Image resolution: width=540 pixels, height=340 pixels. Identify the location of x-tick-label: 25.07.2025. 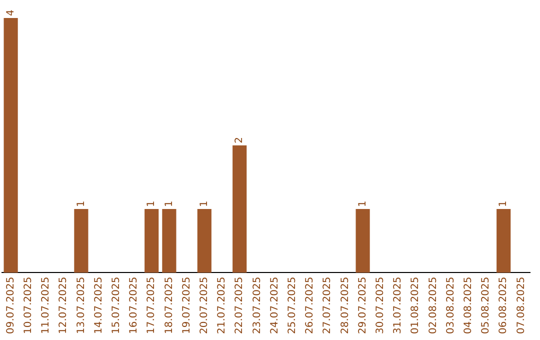
(292, 305).